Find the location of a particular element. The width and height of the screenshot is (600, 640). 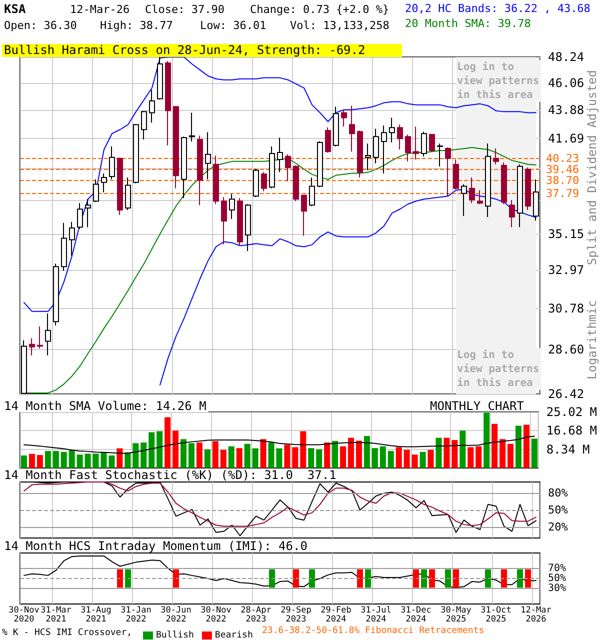

text: 12-Mar-26 is located at coordinates (100, 9).